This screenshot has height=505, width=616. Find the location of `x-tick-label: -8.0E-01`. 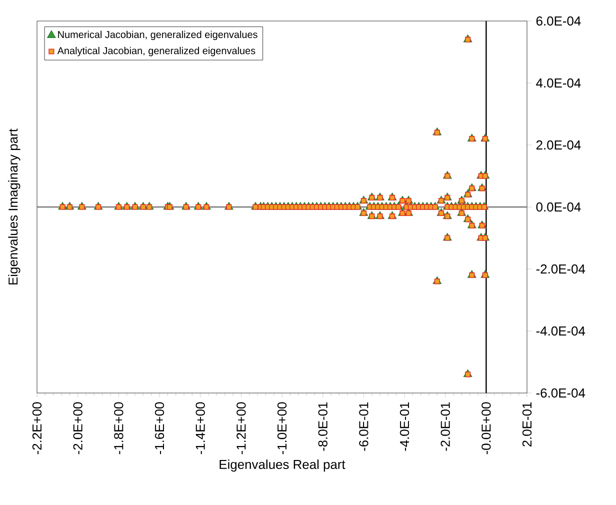

x-tick-label: -8.0E-01 is located at coordinates (323, 426).